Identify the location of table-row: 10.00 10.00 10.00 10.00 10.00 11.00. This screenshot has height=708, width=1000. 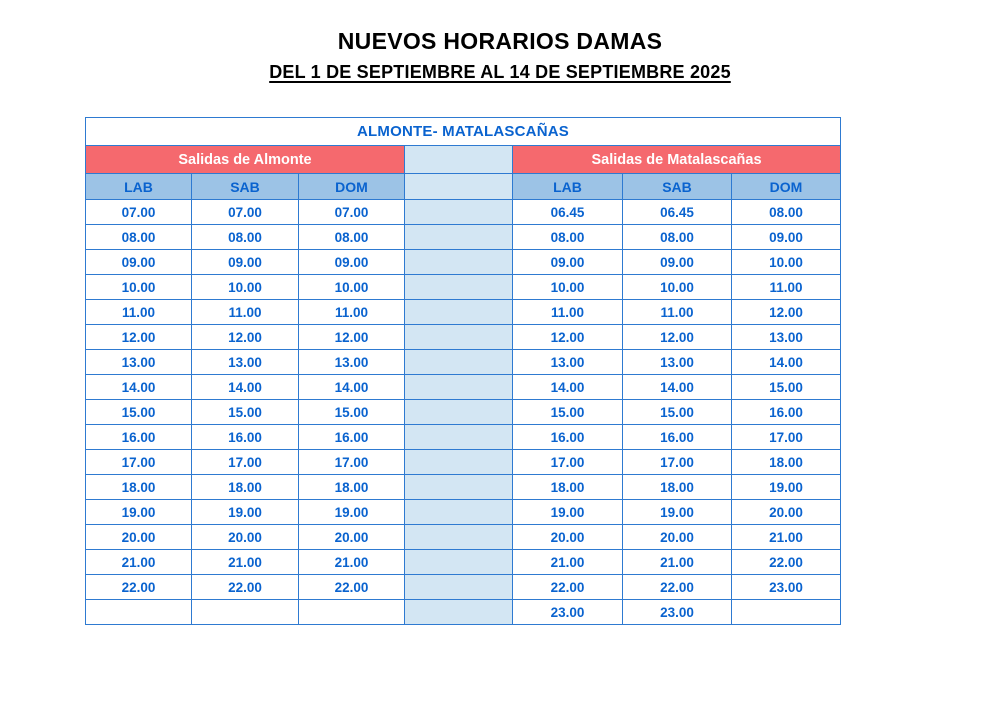
(463, 287).